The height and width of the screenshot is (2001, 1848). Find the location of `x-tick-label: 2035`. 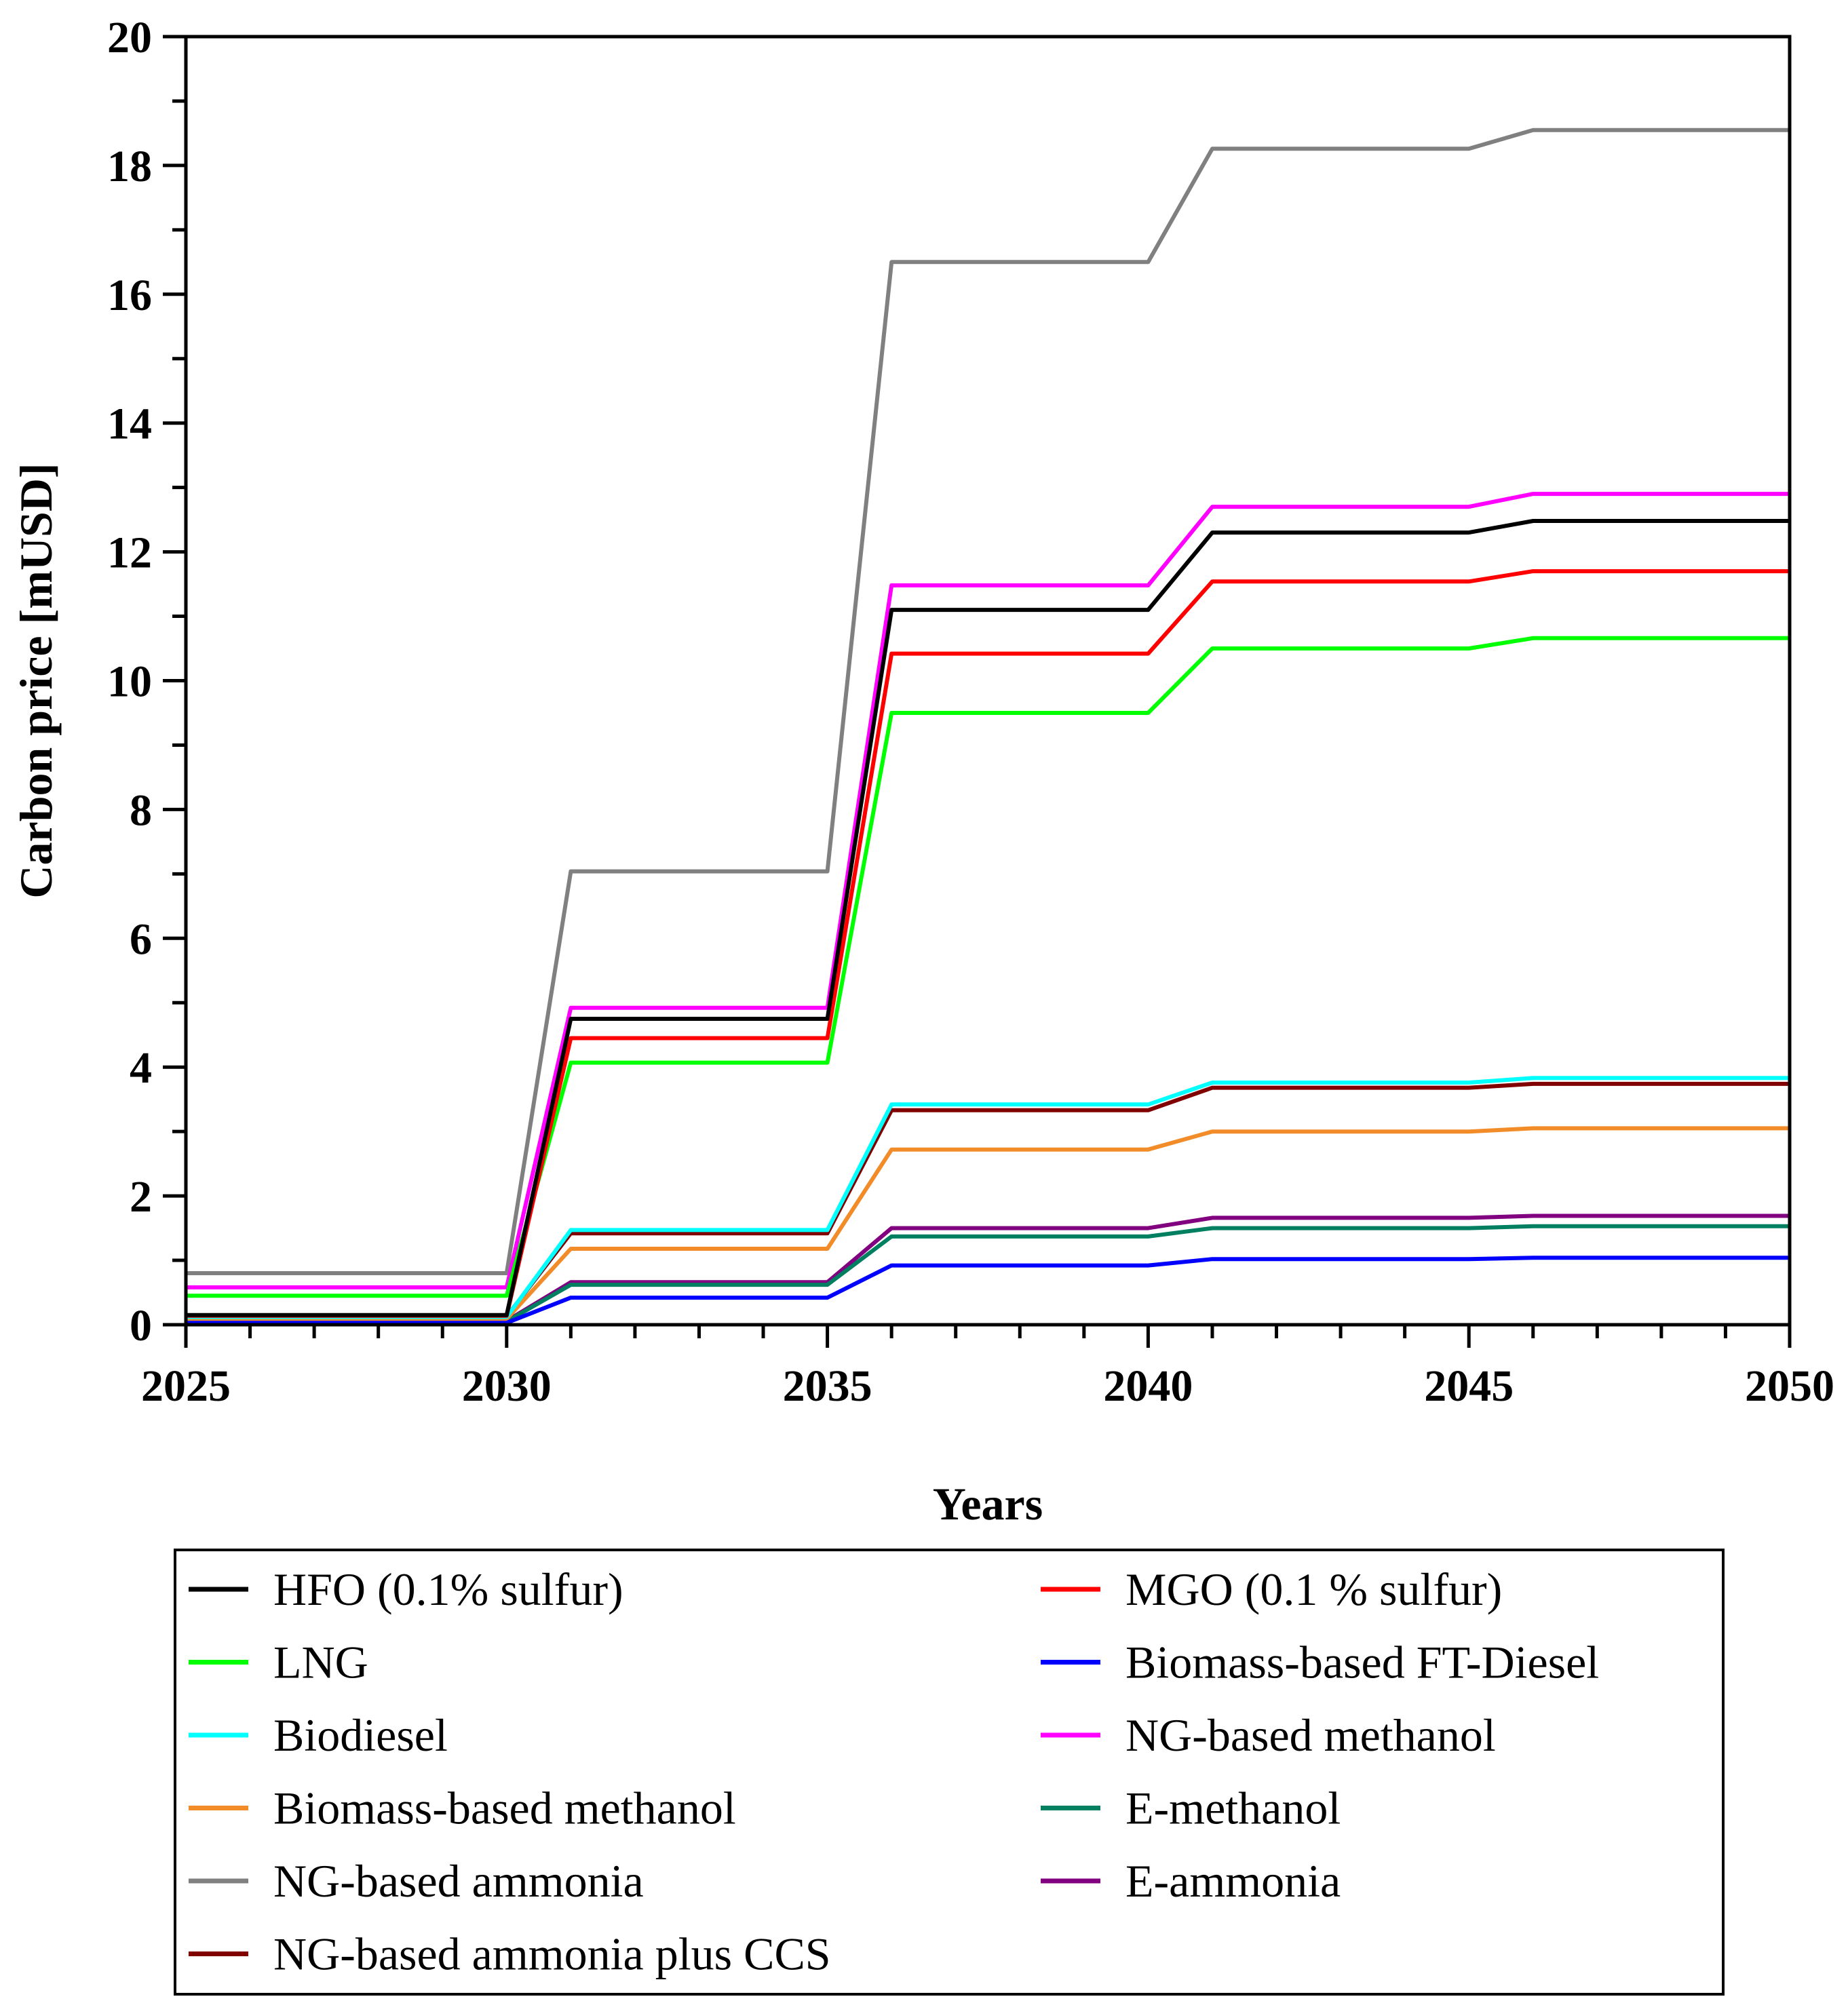

x-tick-label: 2035 is located at coordinates (828, 1386).